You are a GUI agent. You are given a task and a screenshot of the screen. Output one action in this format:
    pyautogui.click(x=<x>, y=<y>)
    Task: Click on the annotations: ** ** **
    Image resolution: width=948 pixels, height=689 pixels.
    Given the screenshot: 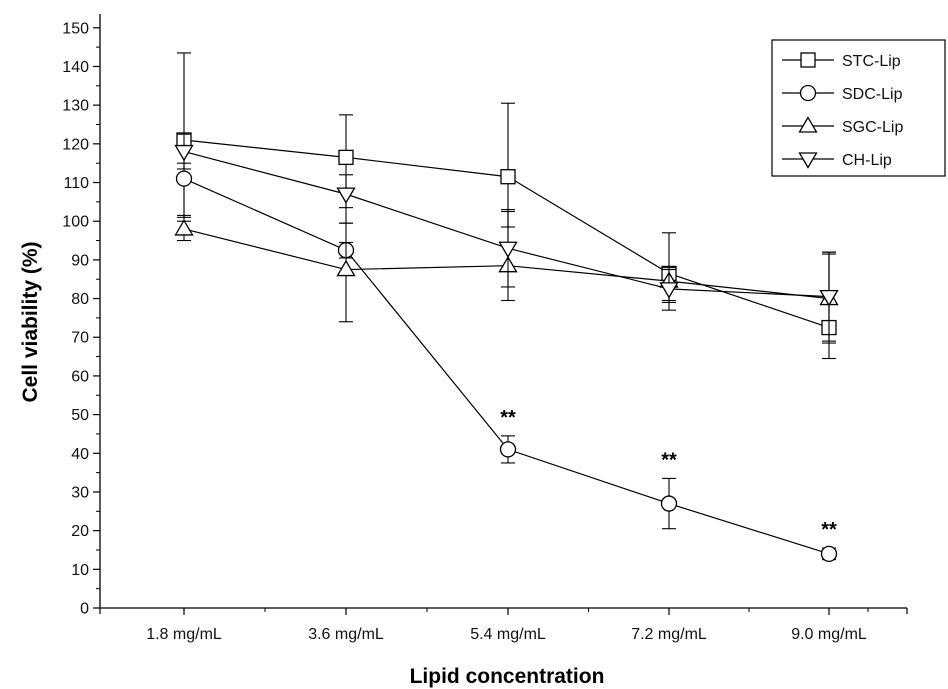 What is the action you would take?
    pyautogui.click(x=668, y=474)
    